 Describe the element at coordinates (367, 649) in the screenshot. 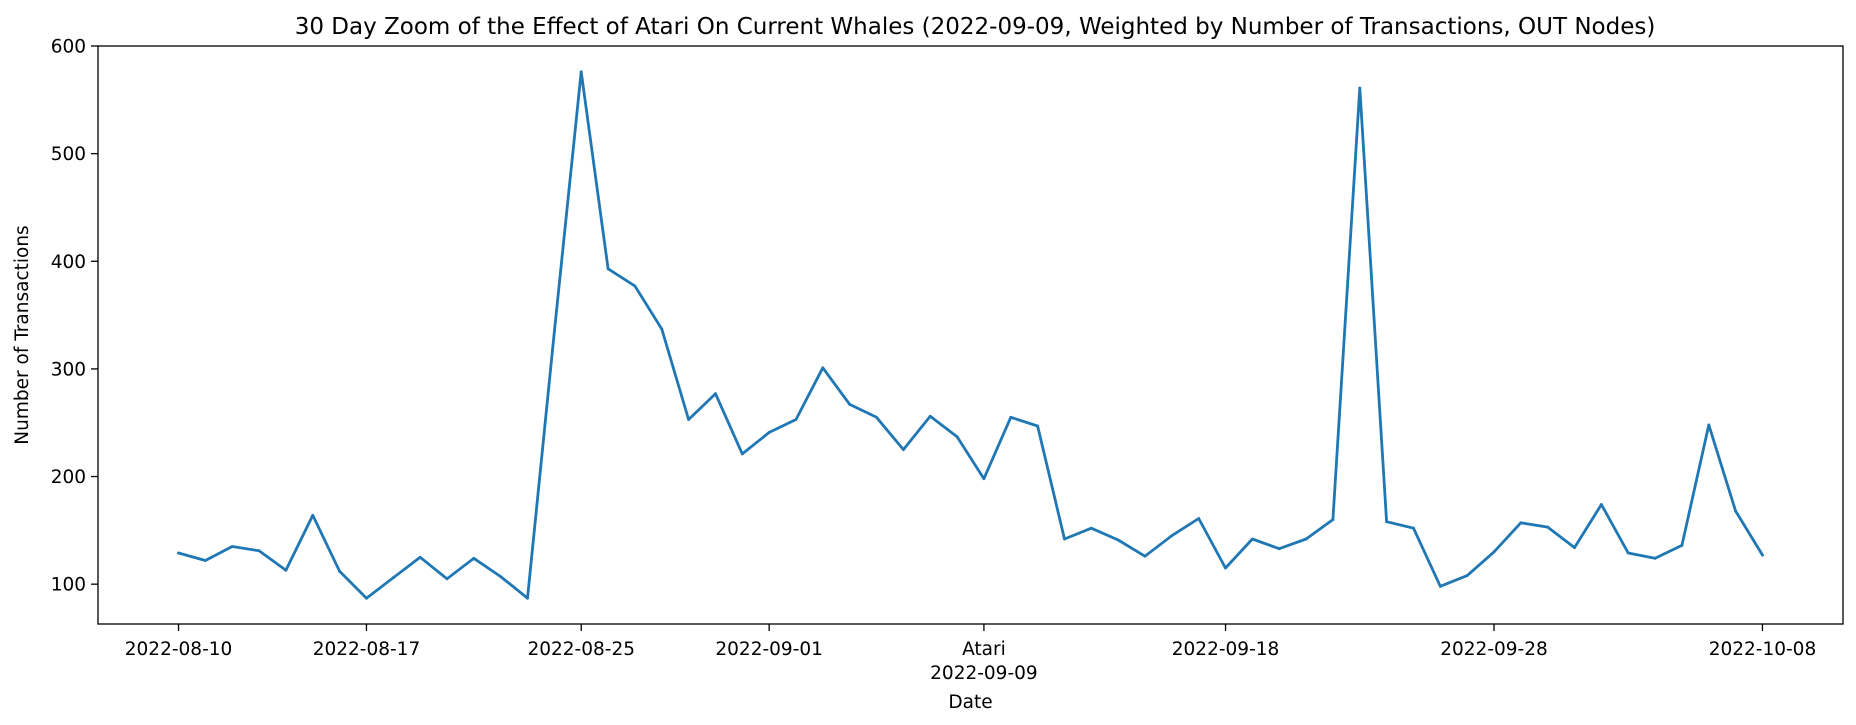

I see `x-tick-label: 2022-08-17` at that location.